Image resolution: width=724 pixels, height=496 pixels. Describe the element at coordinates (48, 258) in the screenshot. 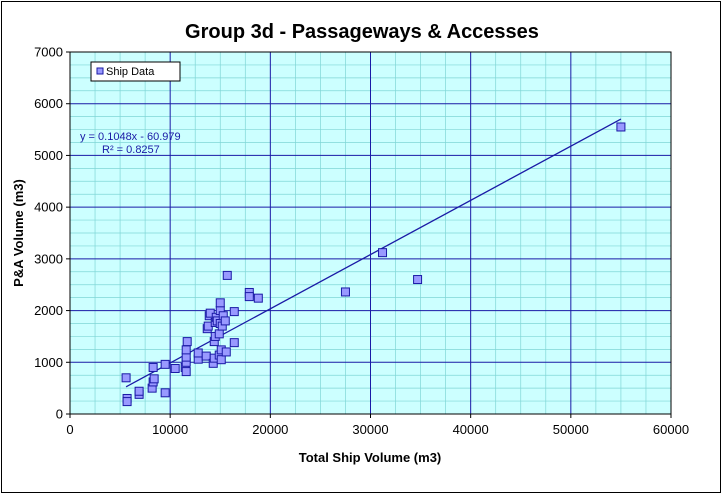

I see `y-tick-label: 3000` at that location.